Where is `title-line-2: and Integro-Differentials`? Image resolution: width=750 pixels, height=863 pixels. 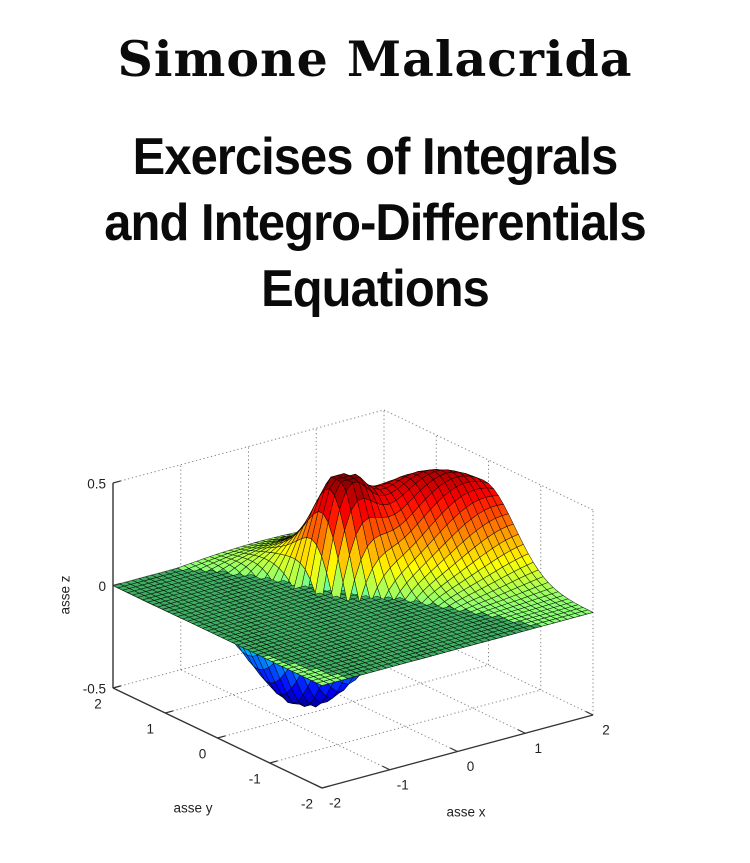
title-line-2: and Integro-Differentials is located at coordinates (375, 223).